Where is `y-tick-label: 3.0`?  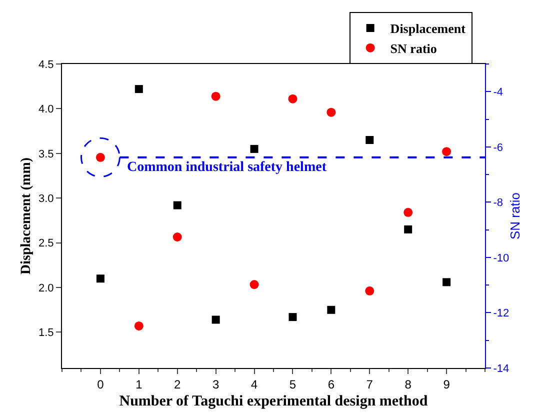 y-tick-label: 3.0 is located at coordinates (46, 198).